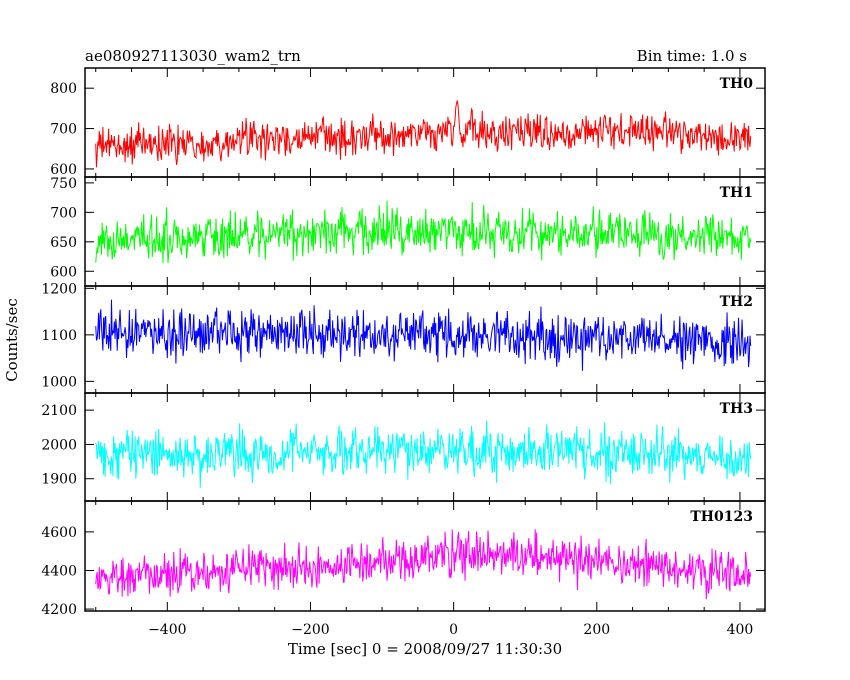 This screenshot has width=850, height=680. What do you see at coordinates (59, 382) in the screenshot?
I see `y-tick-label: 1000` at bounding box center [59, 382].